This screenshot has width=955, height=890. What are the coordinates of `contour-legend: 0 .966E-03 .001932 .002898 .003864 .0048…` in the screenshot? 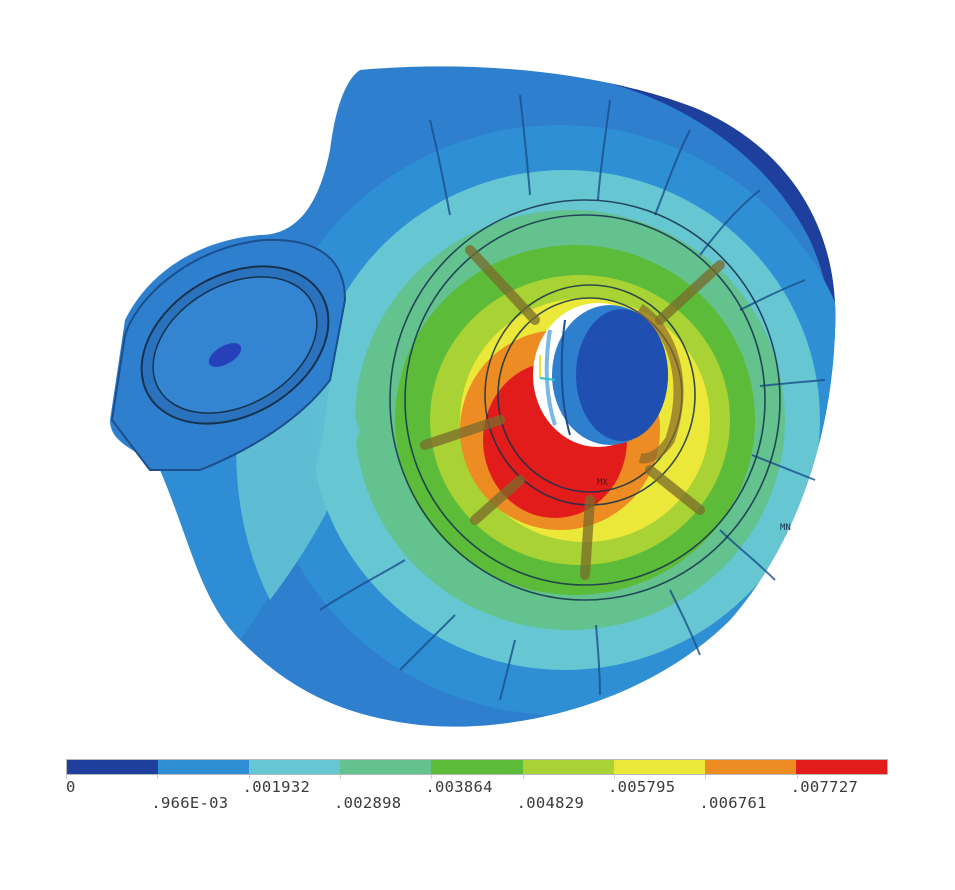 It's located at (477, 789).